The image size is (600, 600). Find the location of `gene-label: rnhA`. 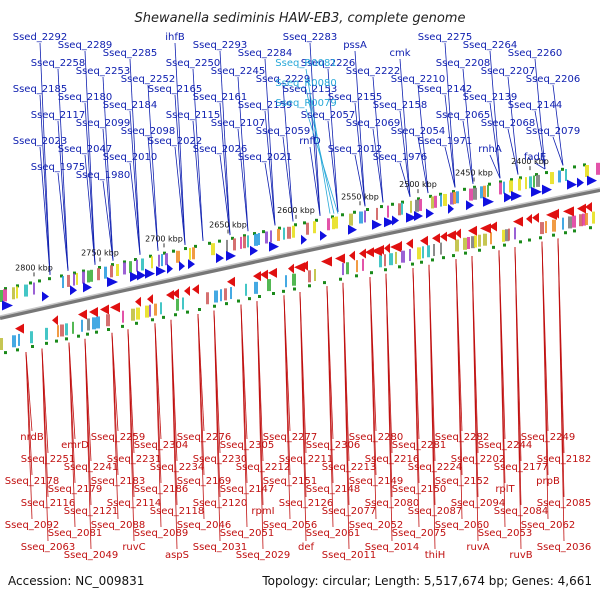

gene-label: rnhA is located at coordinates (490, 149).